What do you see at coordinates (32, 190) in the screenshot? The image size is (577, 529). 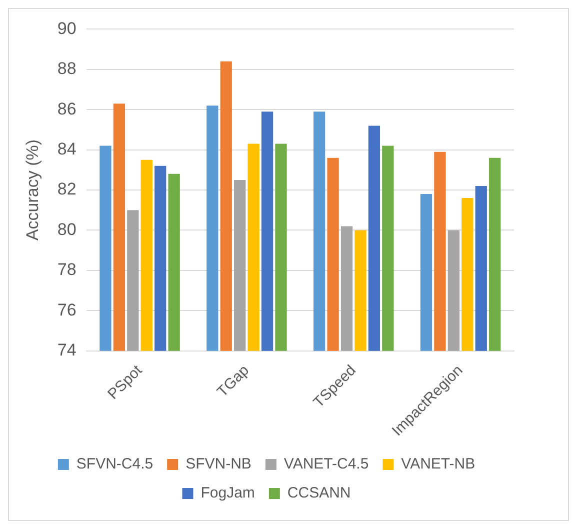 I see `y-axis-title: Accuracy (%)` at bounding box center [32, 190].